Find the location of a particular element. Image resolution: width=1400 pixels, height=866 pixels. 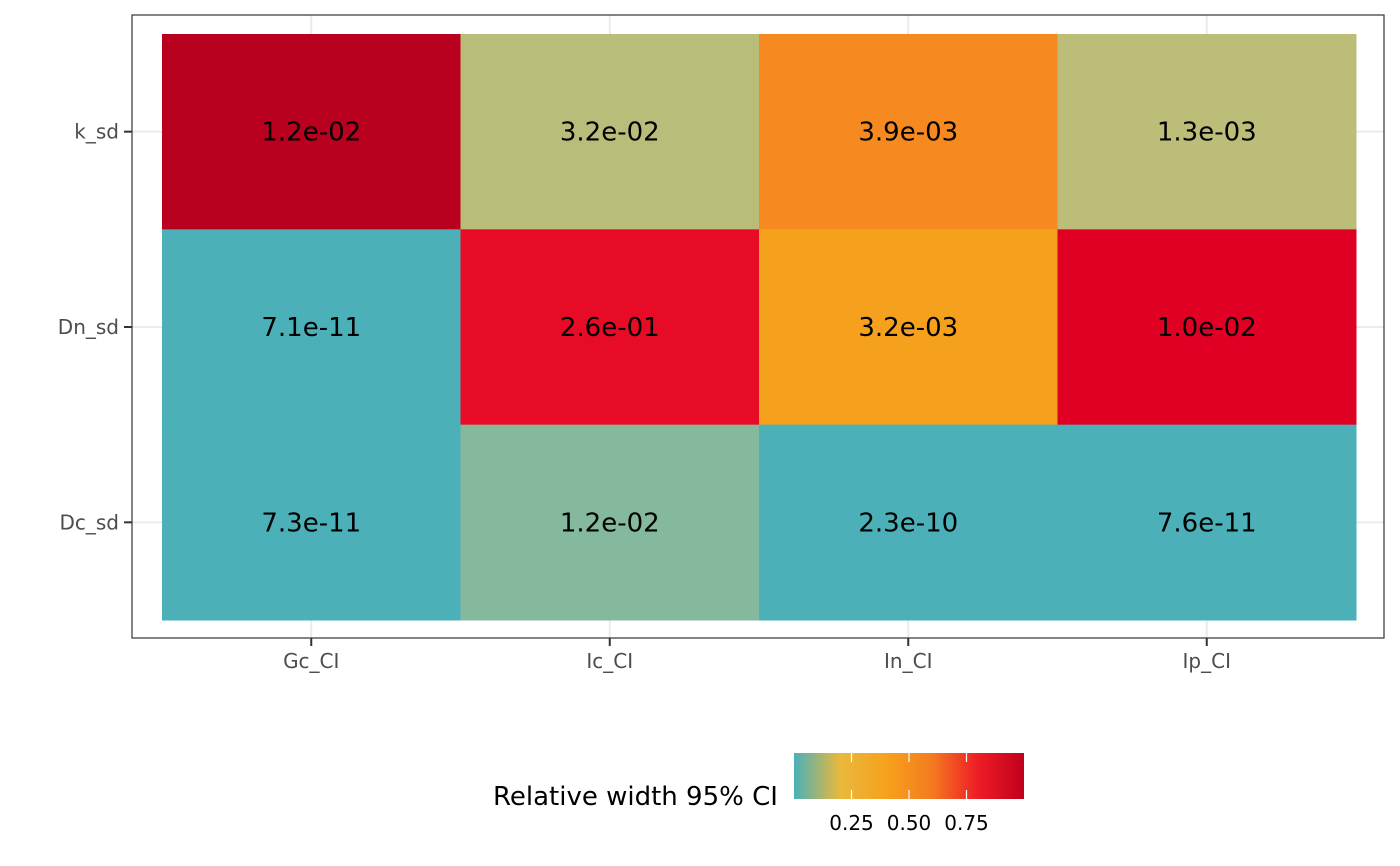

cell-value-label: 2.3e-10 is located at coordinates (908, 523).